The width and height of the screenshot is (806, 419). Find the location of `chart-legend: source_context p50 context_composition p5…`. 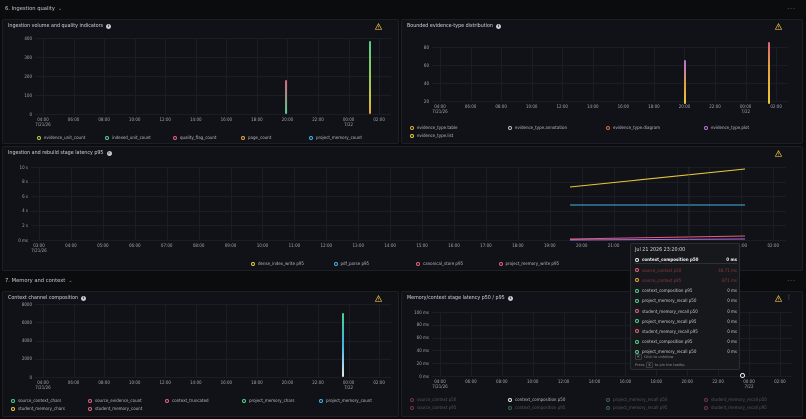

chart-legend: source_context p50 context_composition p5… is located at coordinates (606, 403).